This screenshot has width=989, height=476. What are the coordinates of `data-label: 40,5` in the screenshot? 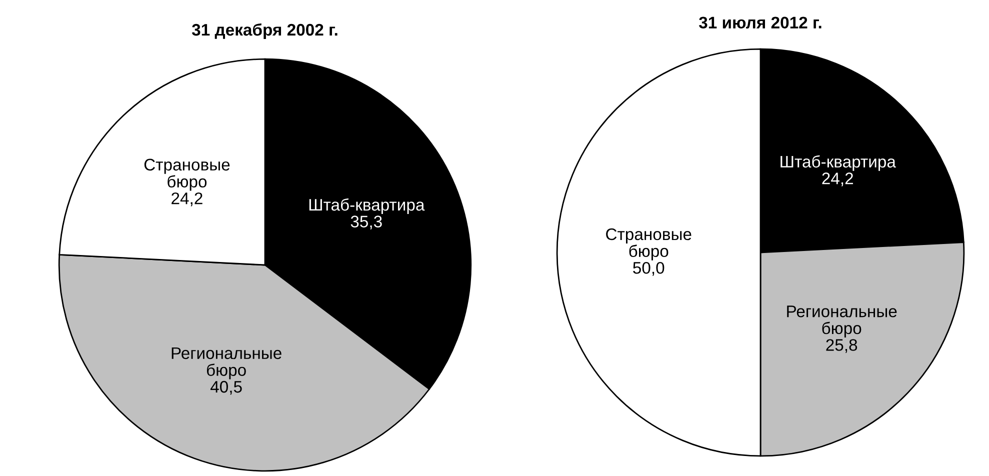 It's located at (226, 387).